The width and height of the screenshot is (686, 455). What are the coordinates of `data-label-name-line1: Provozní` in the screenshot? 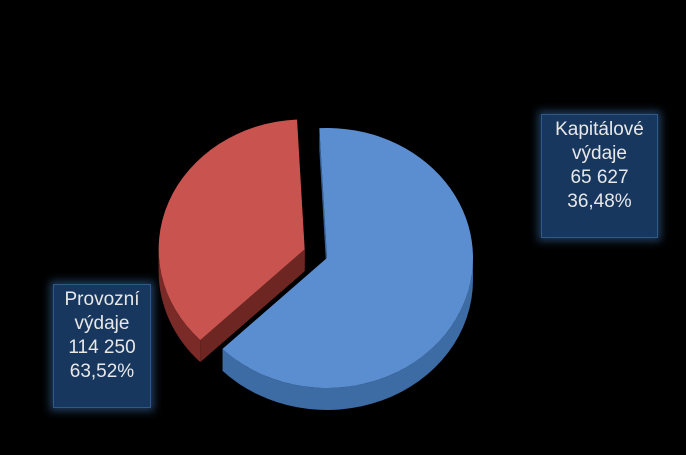 It's located at (102, 299).